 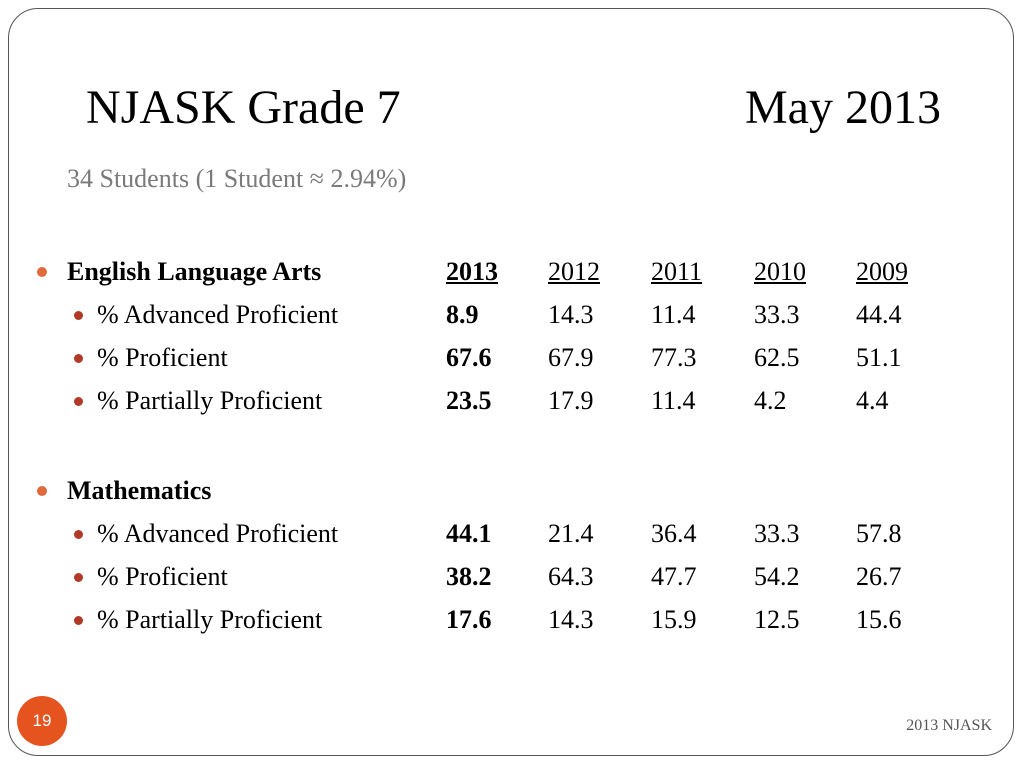 I want to click on value-cell: 54.2, so click(x=777, y=576).